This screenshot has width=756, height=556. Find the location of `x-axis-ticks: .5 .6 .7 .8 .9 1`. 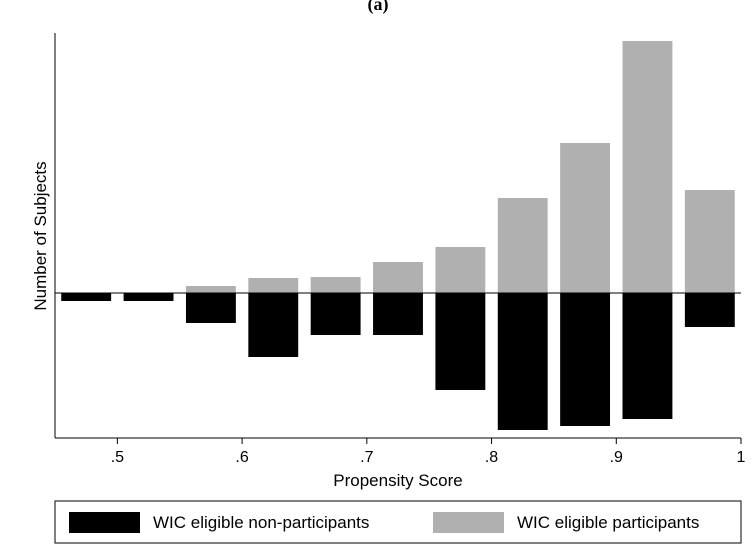

x-axis-ticks: .5 .6 .7 .8 .9 1 is located at coordinates (428, 452).